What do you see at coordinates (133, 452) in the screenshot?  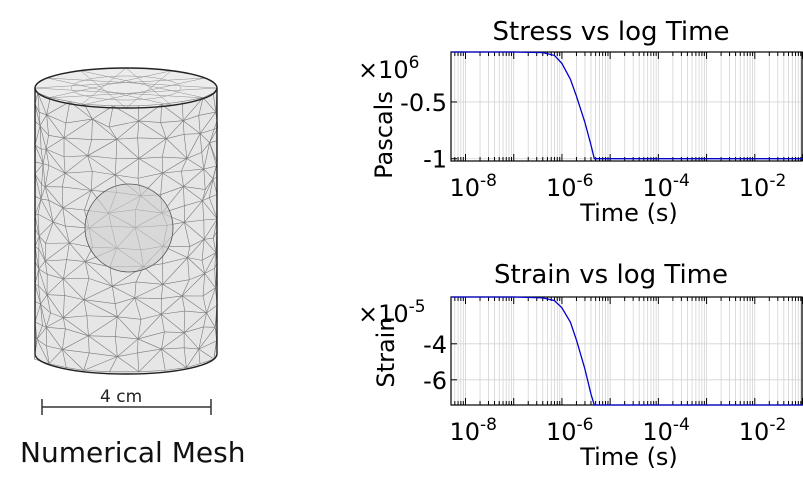 I see `mesh-caption: Numerical Mesh` at bounding box center [133, 452].